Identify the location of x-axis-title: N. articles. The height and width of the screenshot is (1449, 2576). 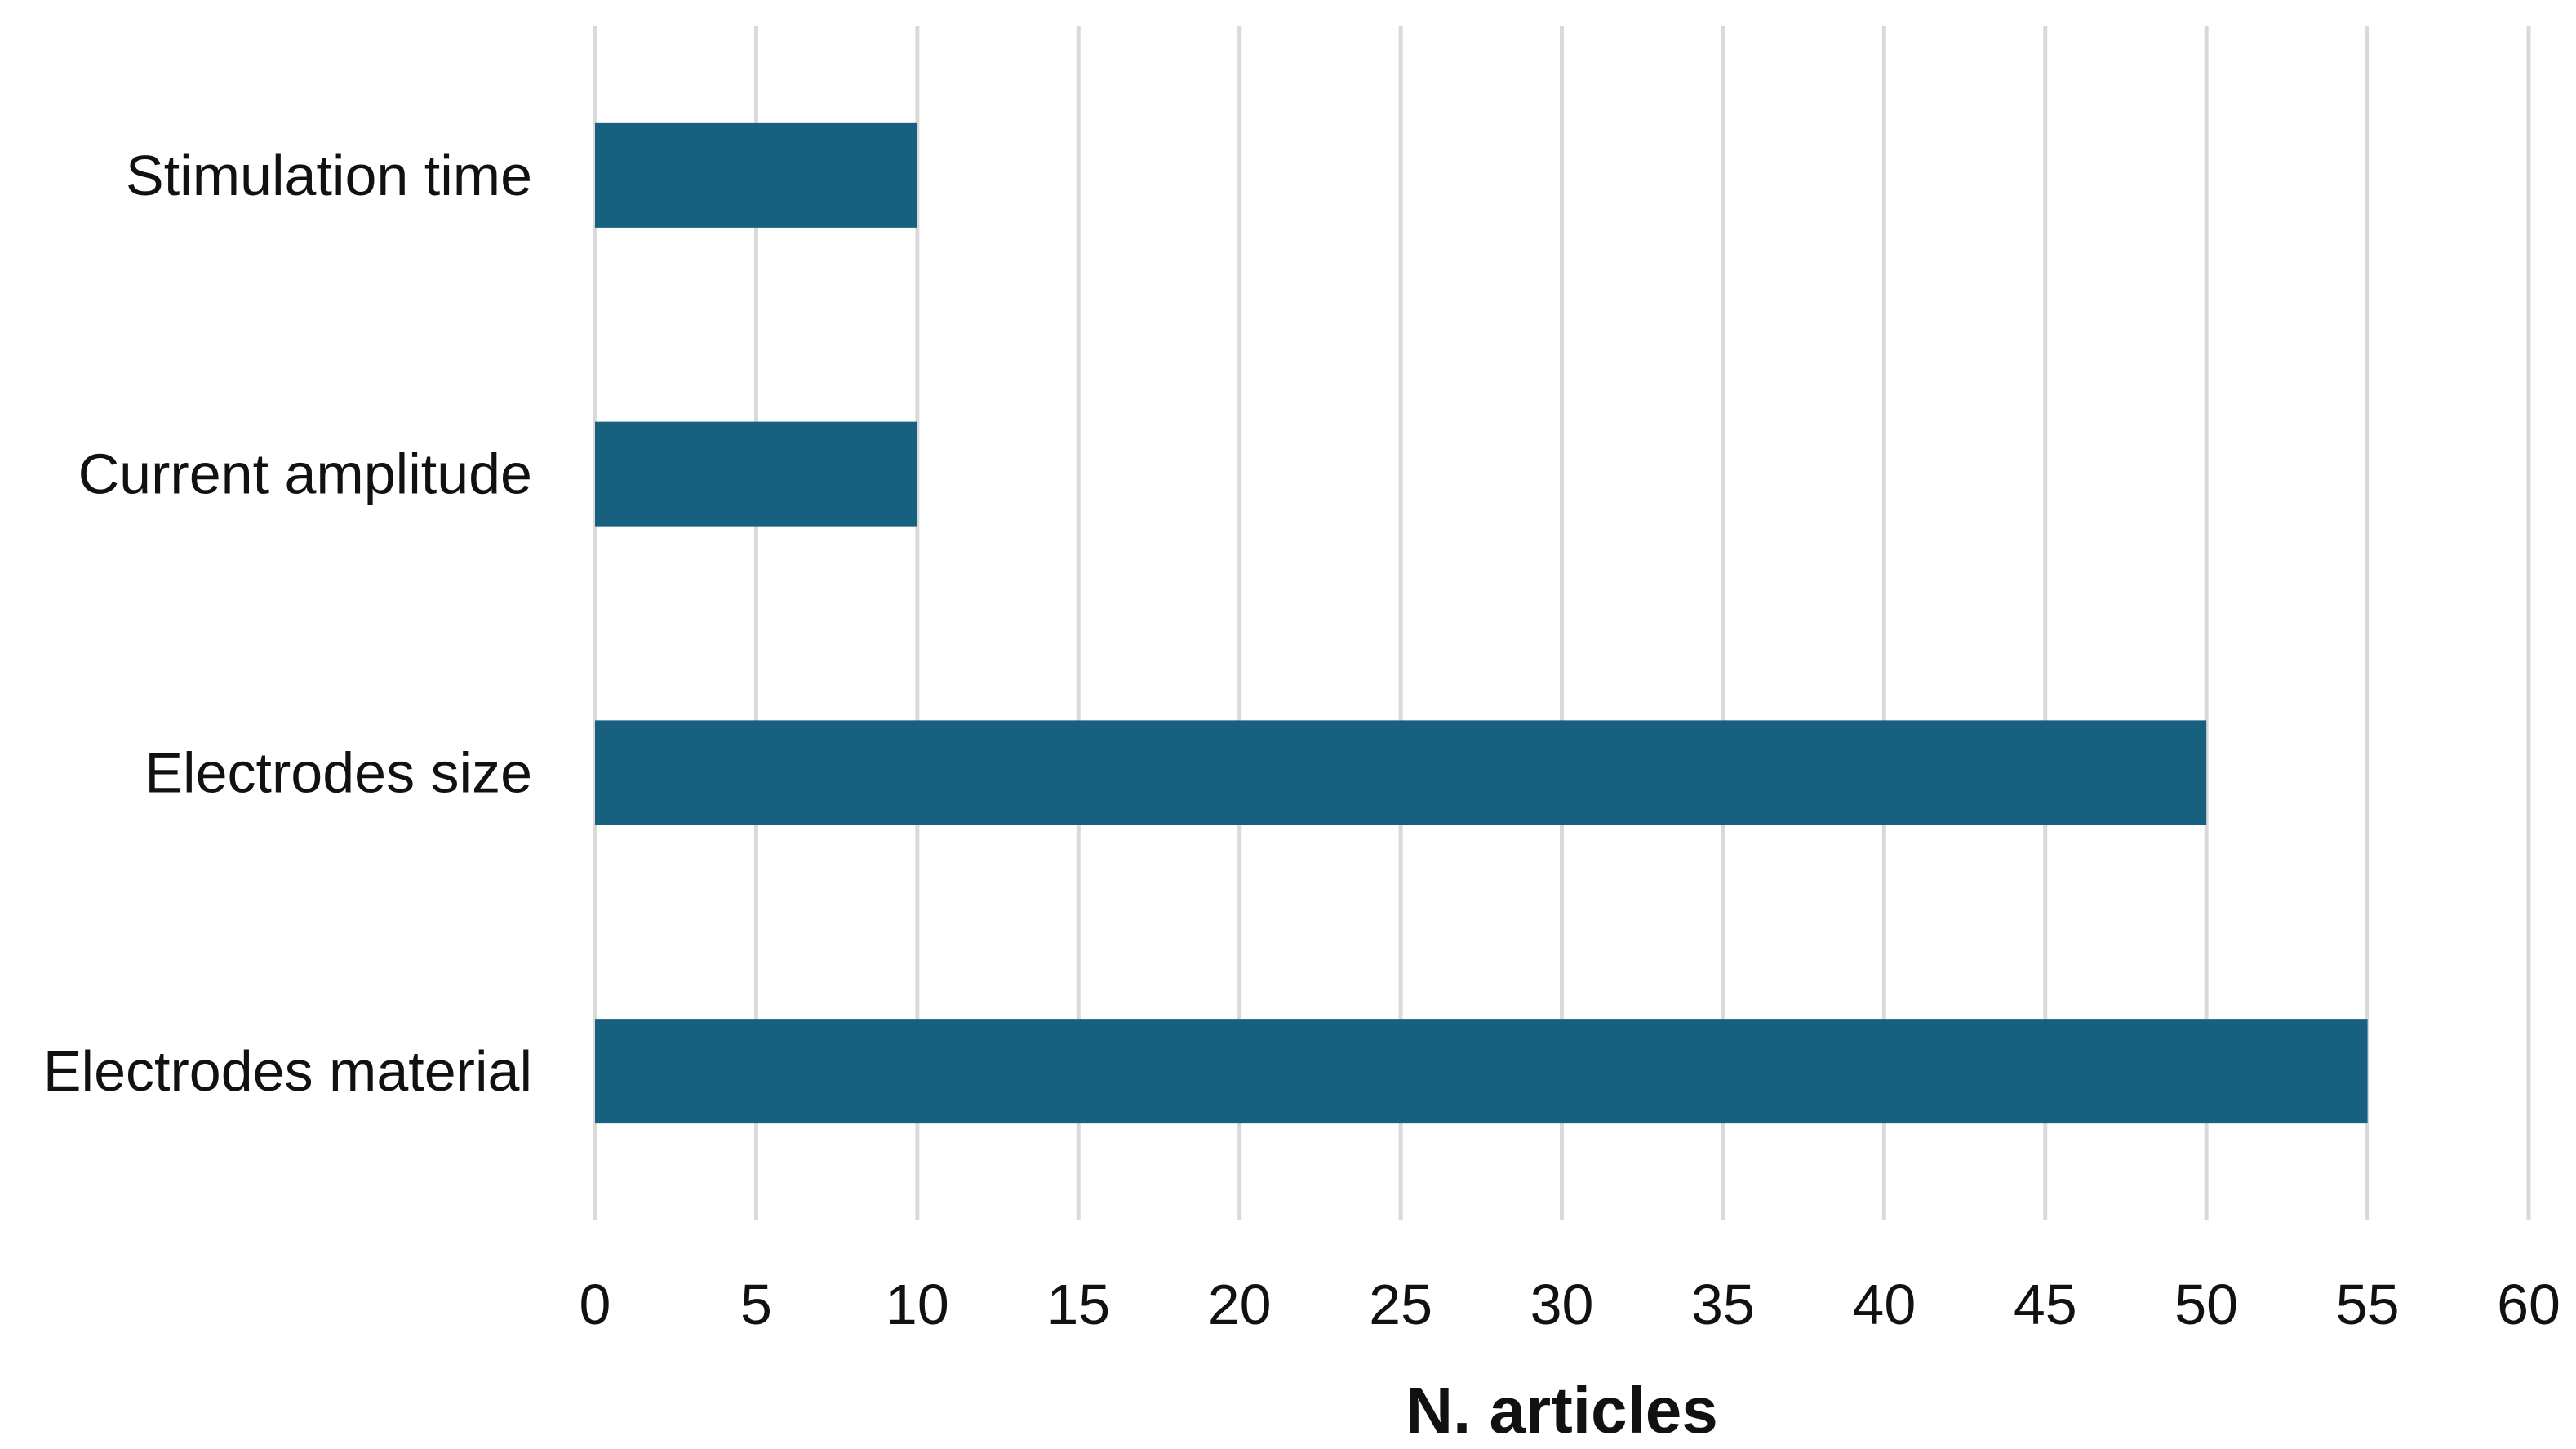
(1561, 1411).